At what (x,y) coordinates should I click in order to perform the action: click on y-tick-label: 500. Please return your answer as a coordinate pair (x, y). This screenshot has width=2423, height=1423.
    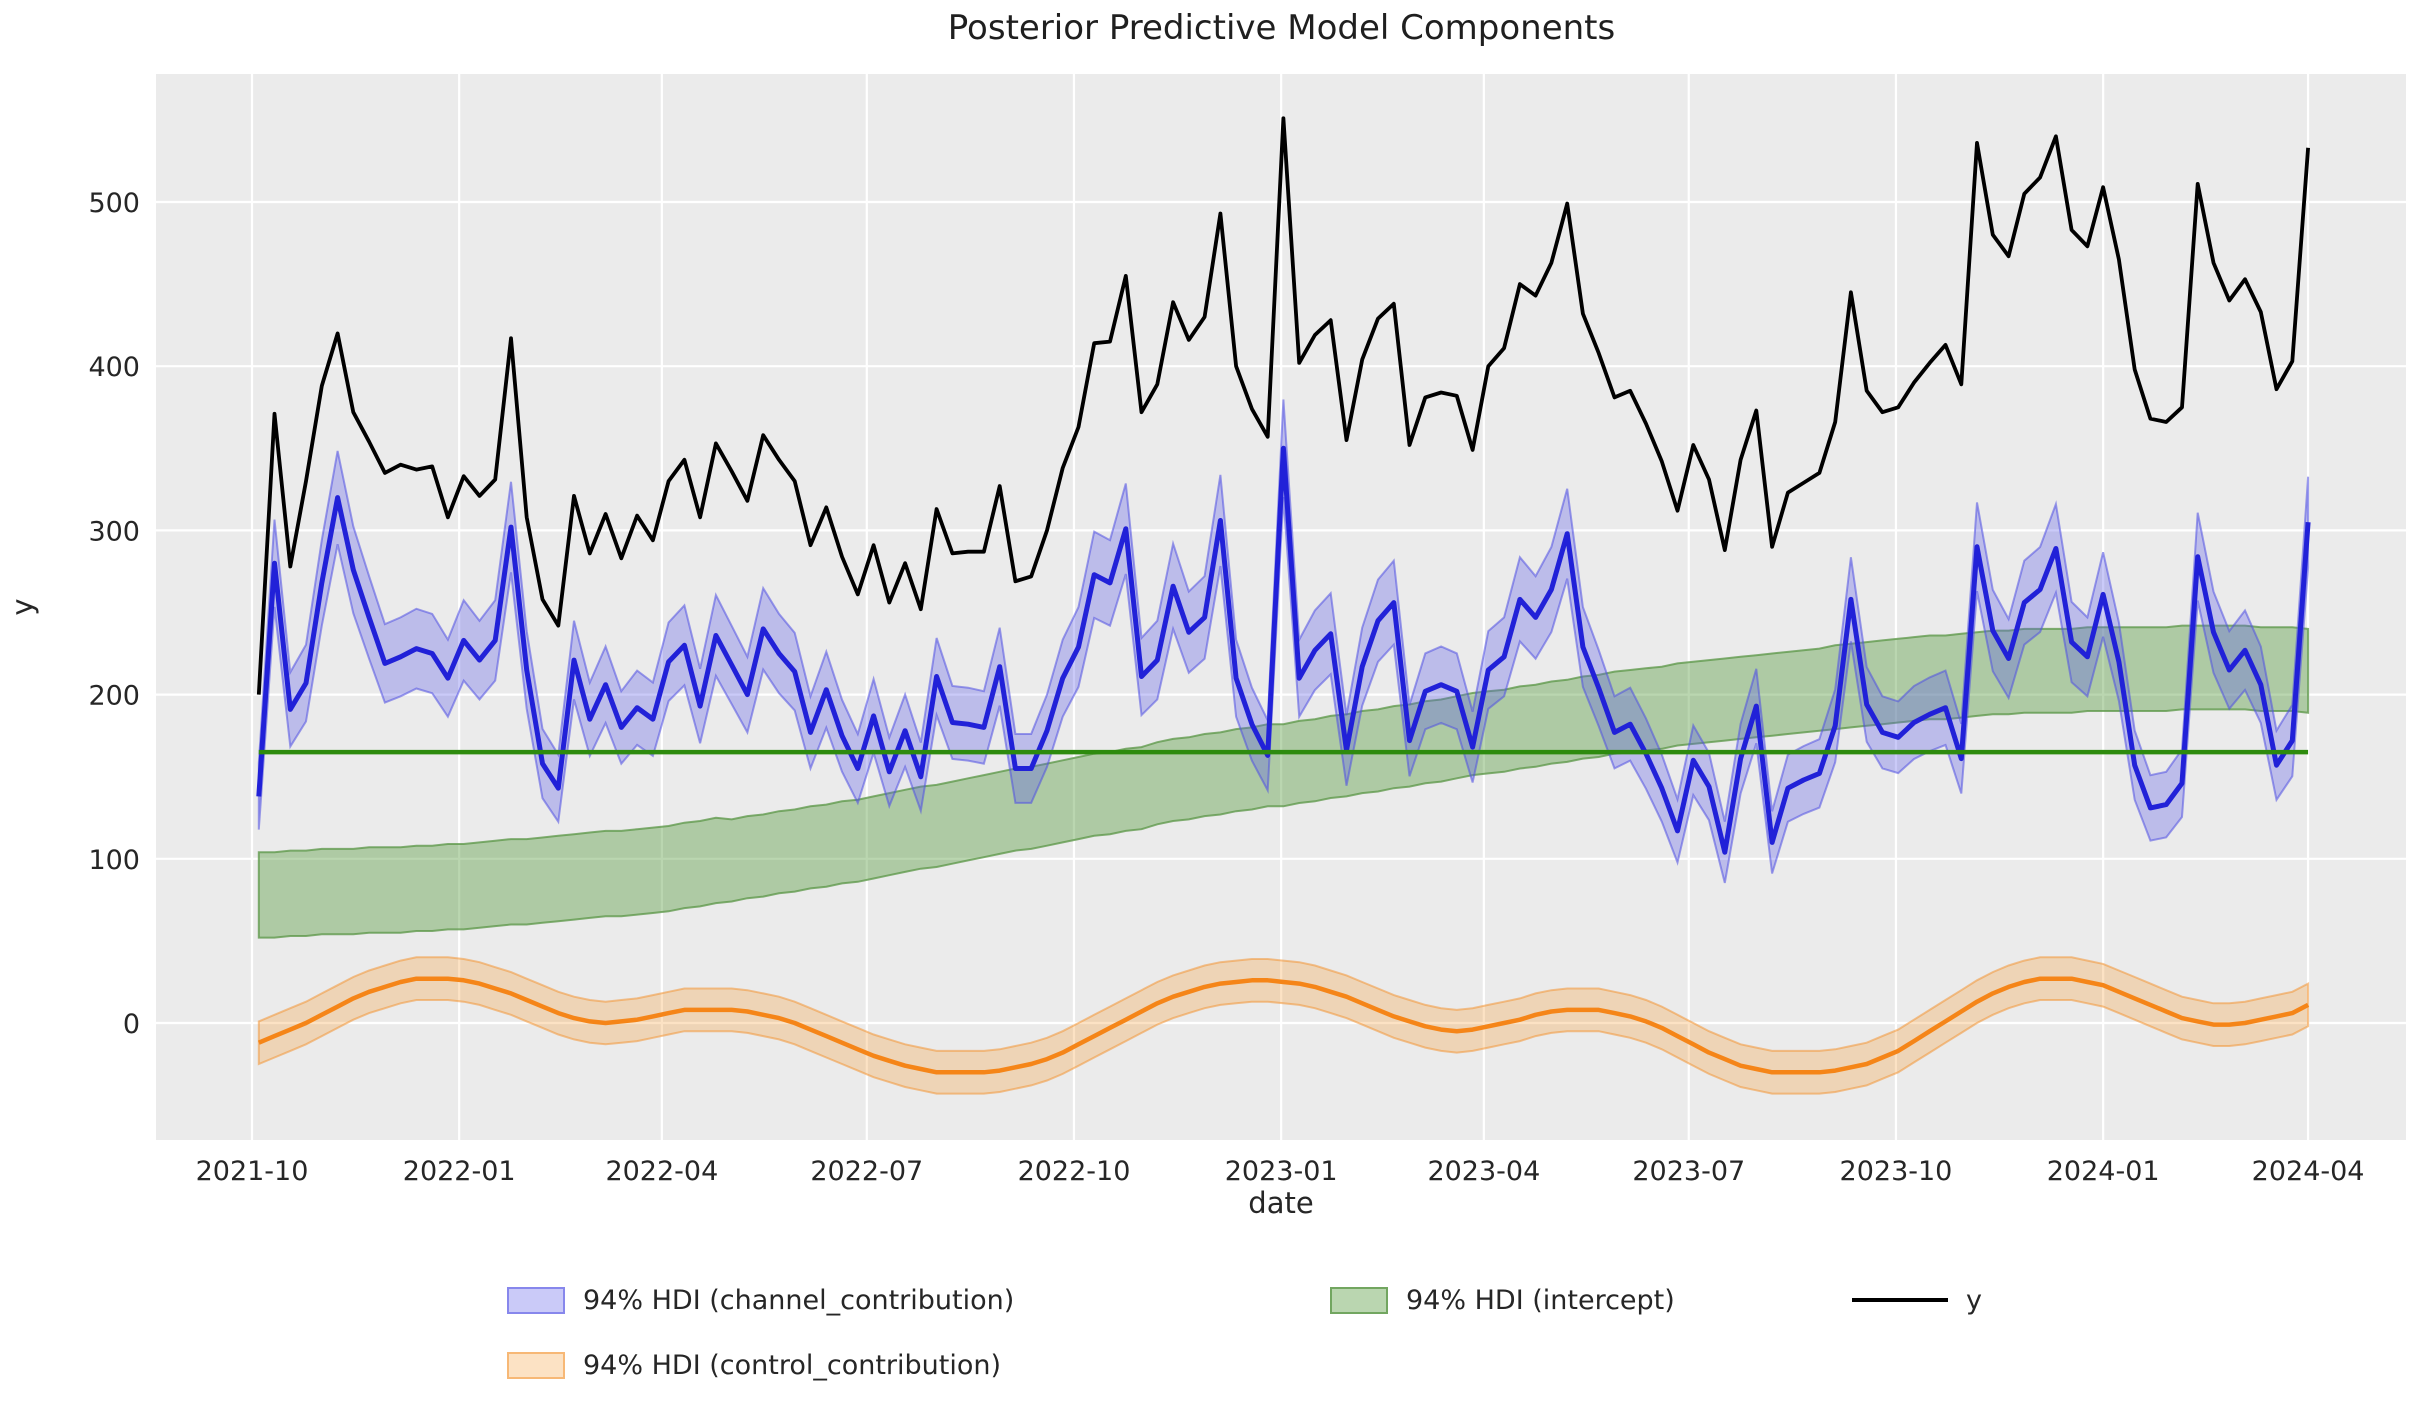
    Looking at the image, I should click on (114, 203).